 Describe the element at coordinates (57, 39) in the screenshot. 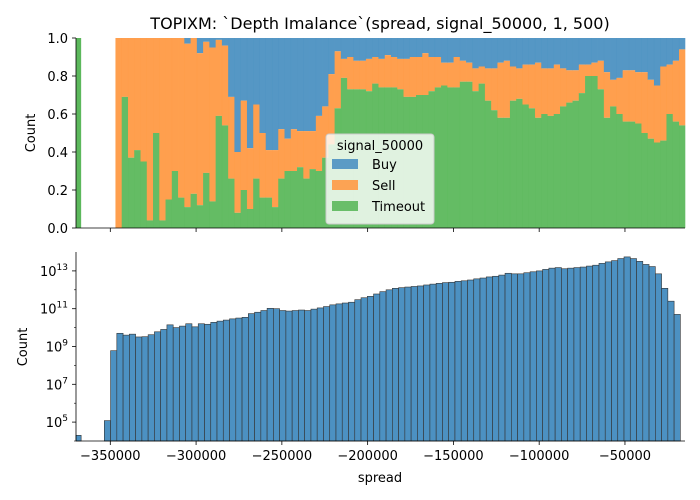

I see `top-y-tick-label: 1.0` at that location.